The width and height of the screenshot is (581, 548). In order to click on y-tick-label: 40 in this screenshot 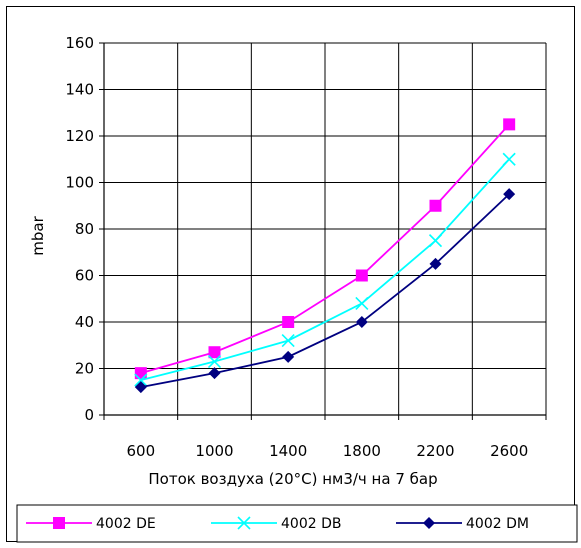, I will do `click(84, 322)`.